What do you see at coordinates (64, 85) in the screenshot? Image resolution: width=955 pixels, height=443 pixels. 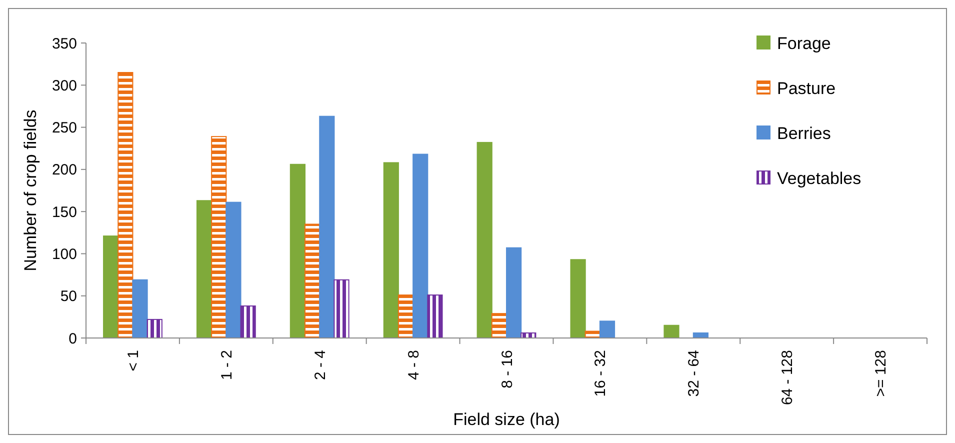 I see `y-tick-label: 300` at bounding box center [64, 85].